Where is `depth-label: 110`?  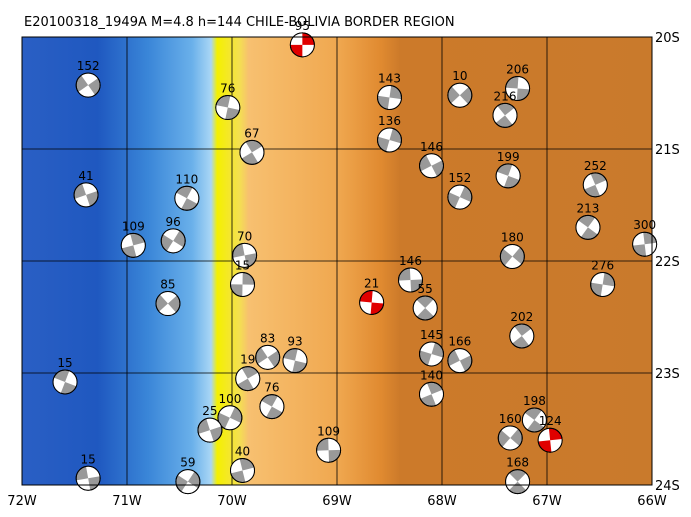
depth-label: 110 is located at coordinates (186, 179).